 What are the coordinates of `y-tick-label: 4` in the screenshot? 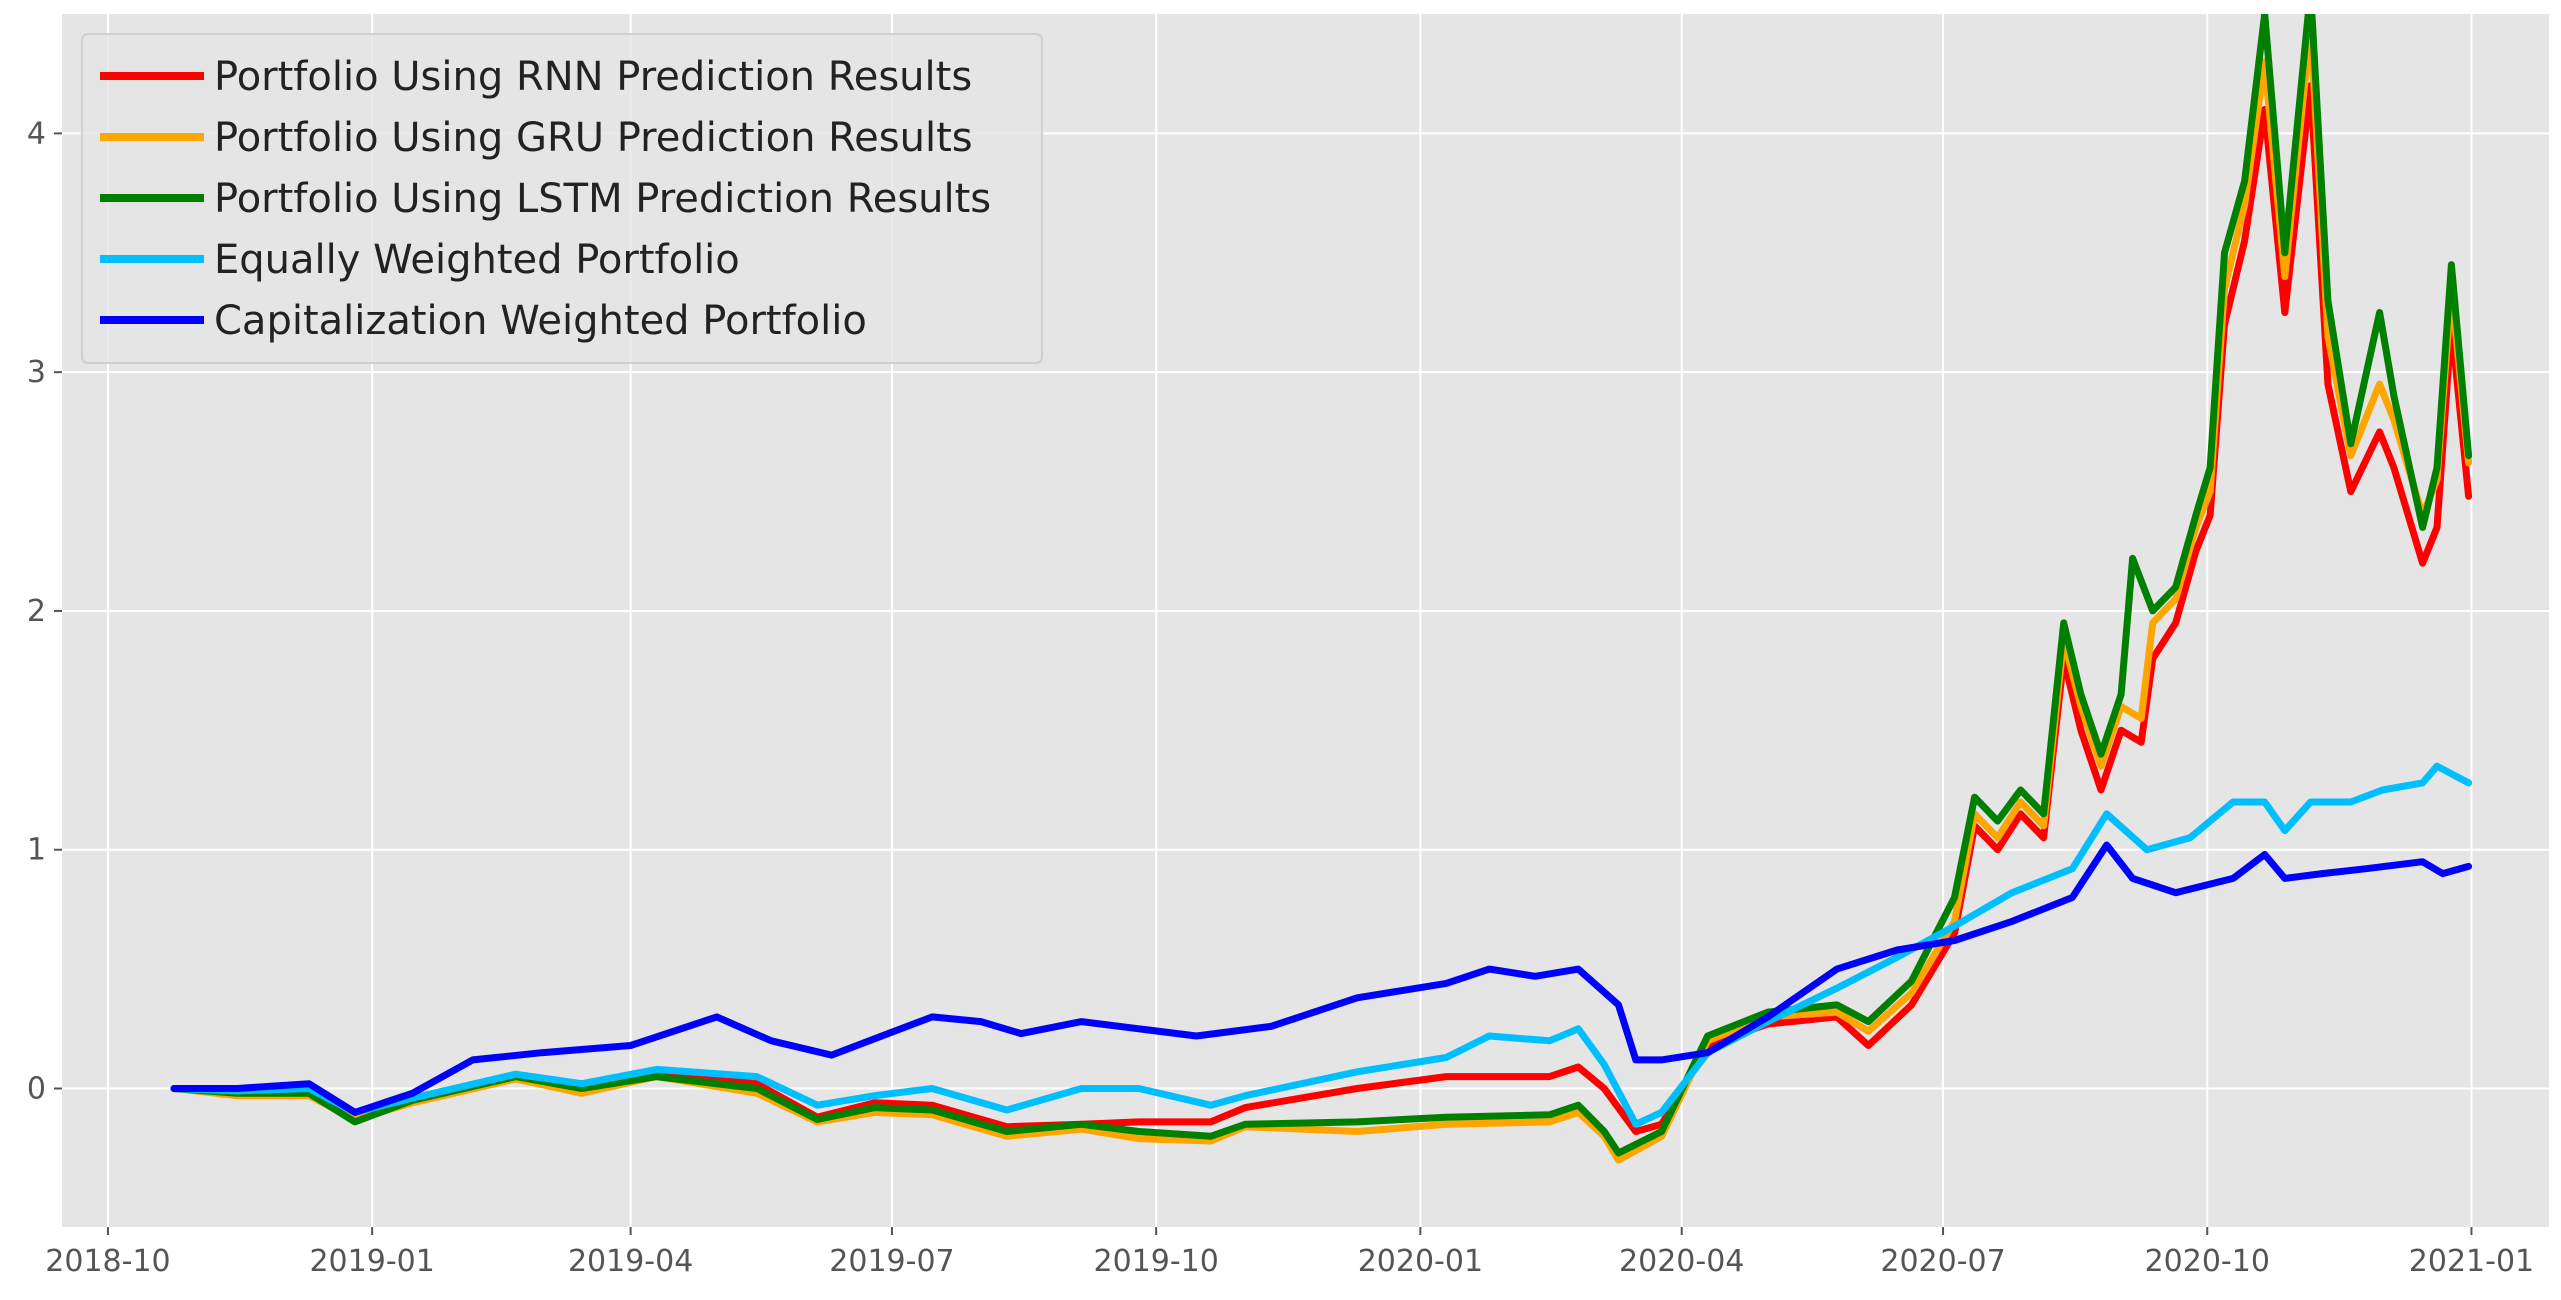 It's located at (36, 133).